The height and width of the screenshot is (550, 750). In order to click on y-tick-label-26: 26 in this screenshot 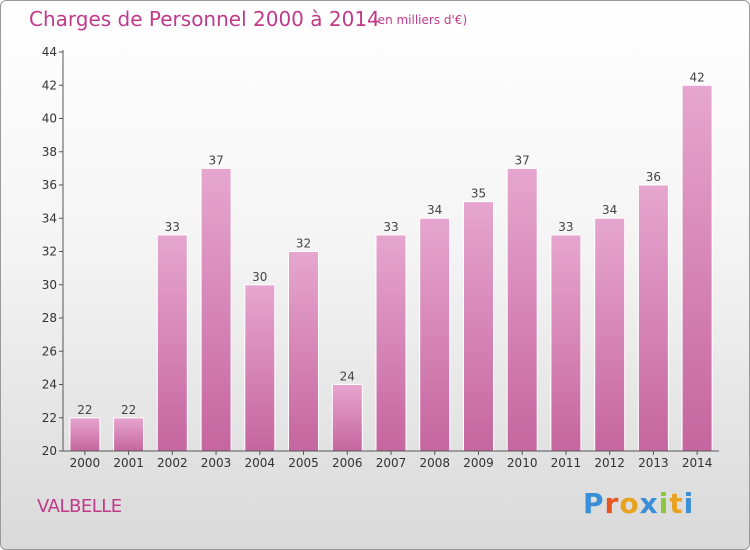, I will do `click(49, 351)`.